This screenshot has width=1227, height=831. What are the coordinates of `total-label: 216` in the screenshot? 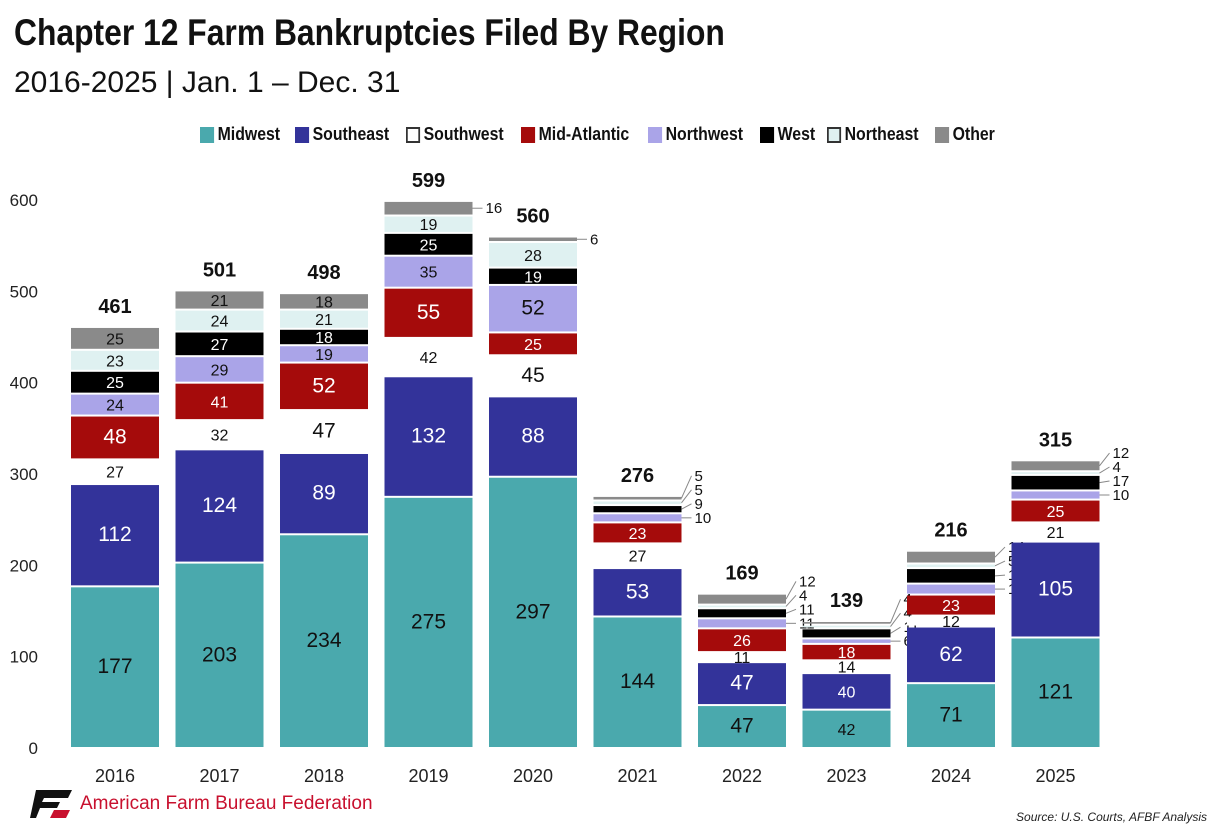 It's located at (950, 531).